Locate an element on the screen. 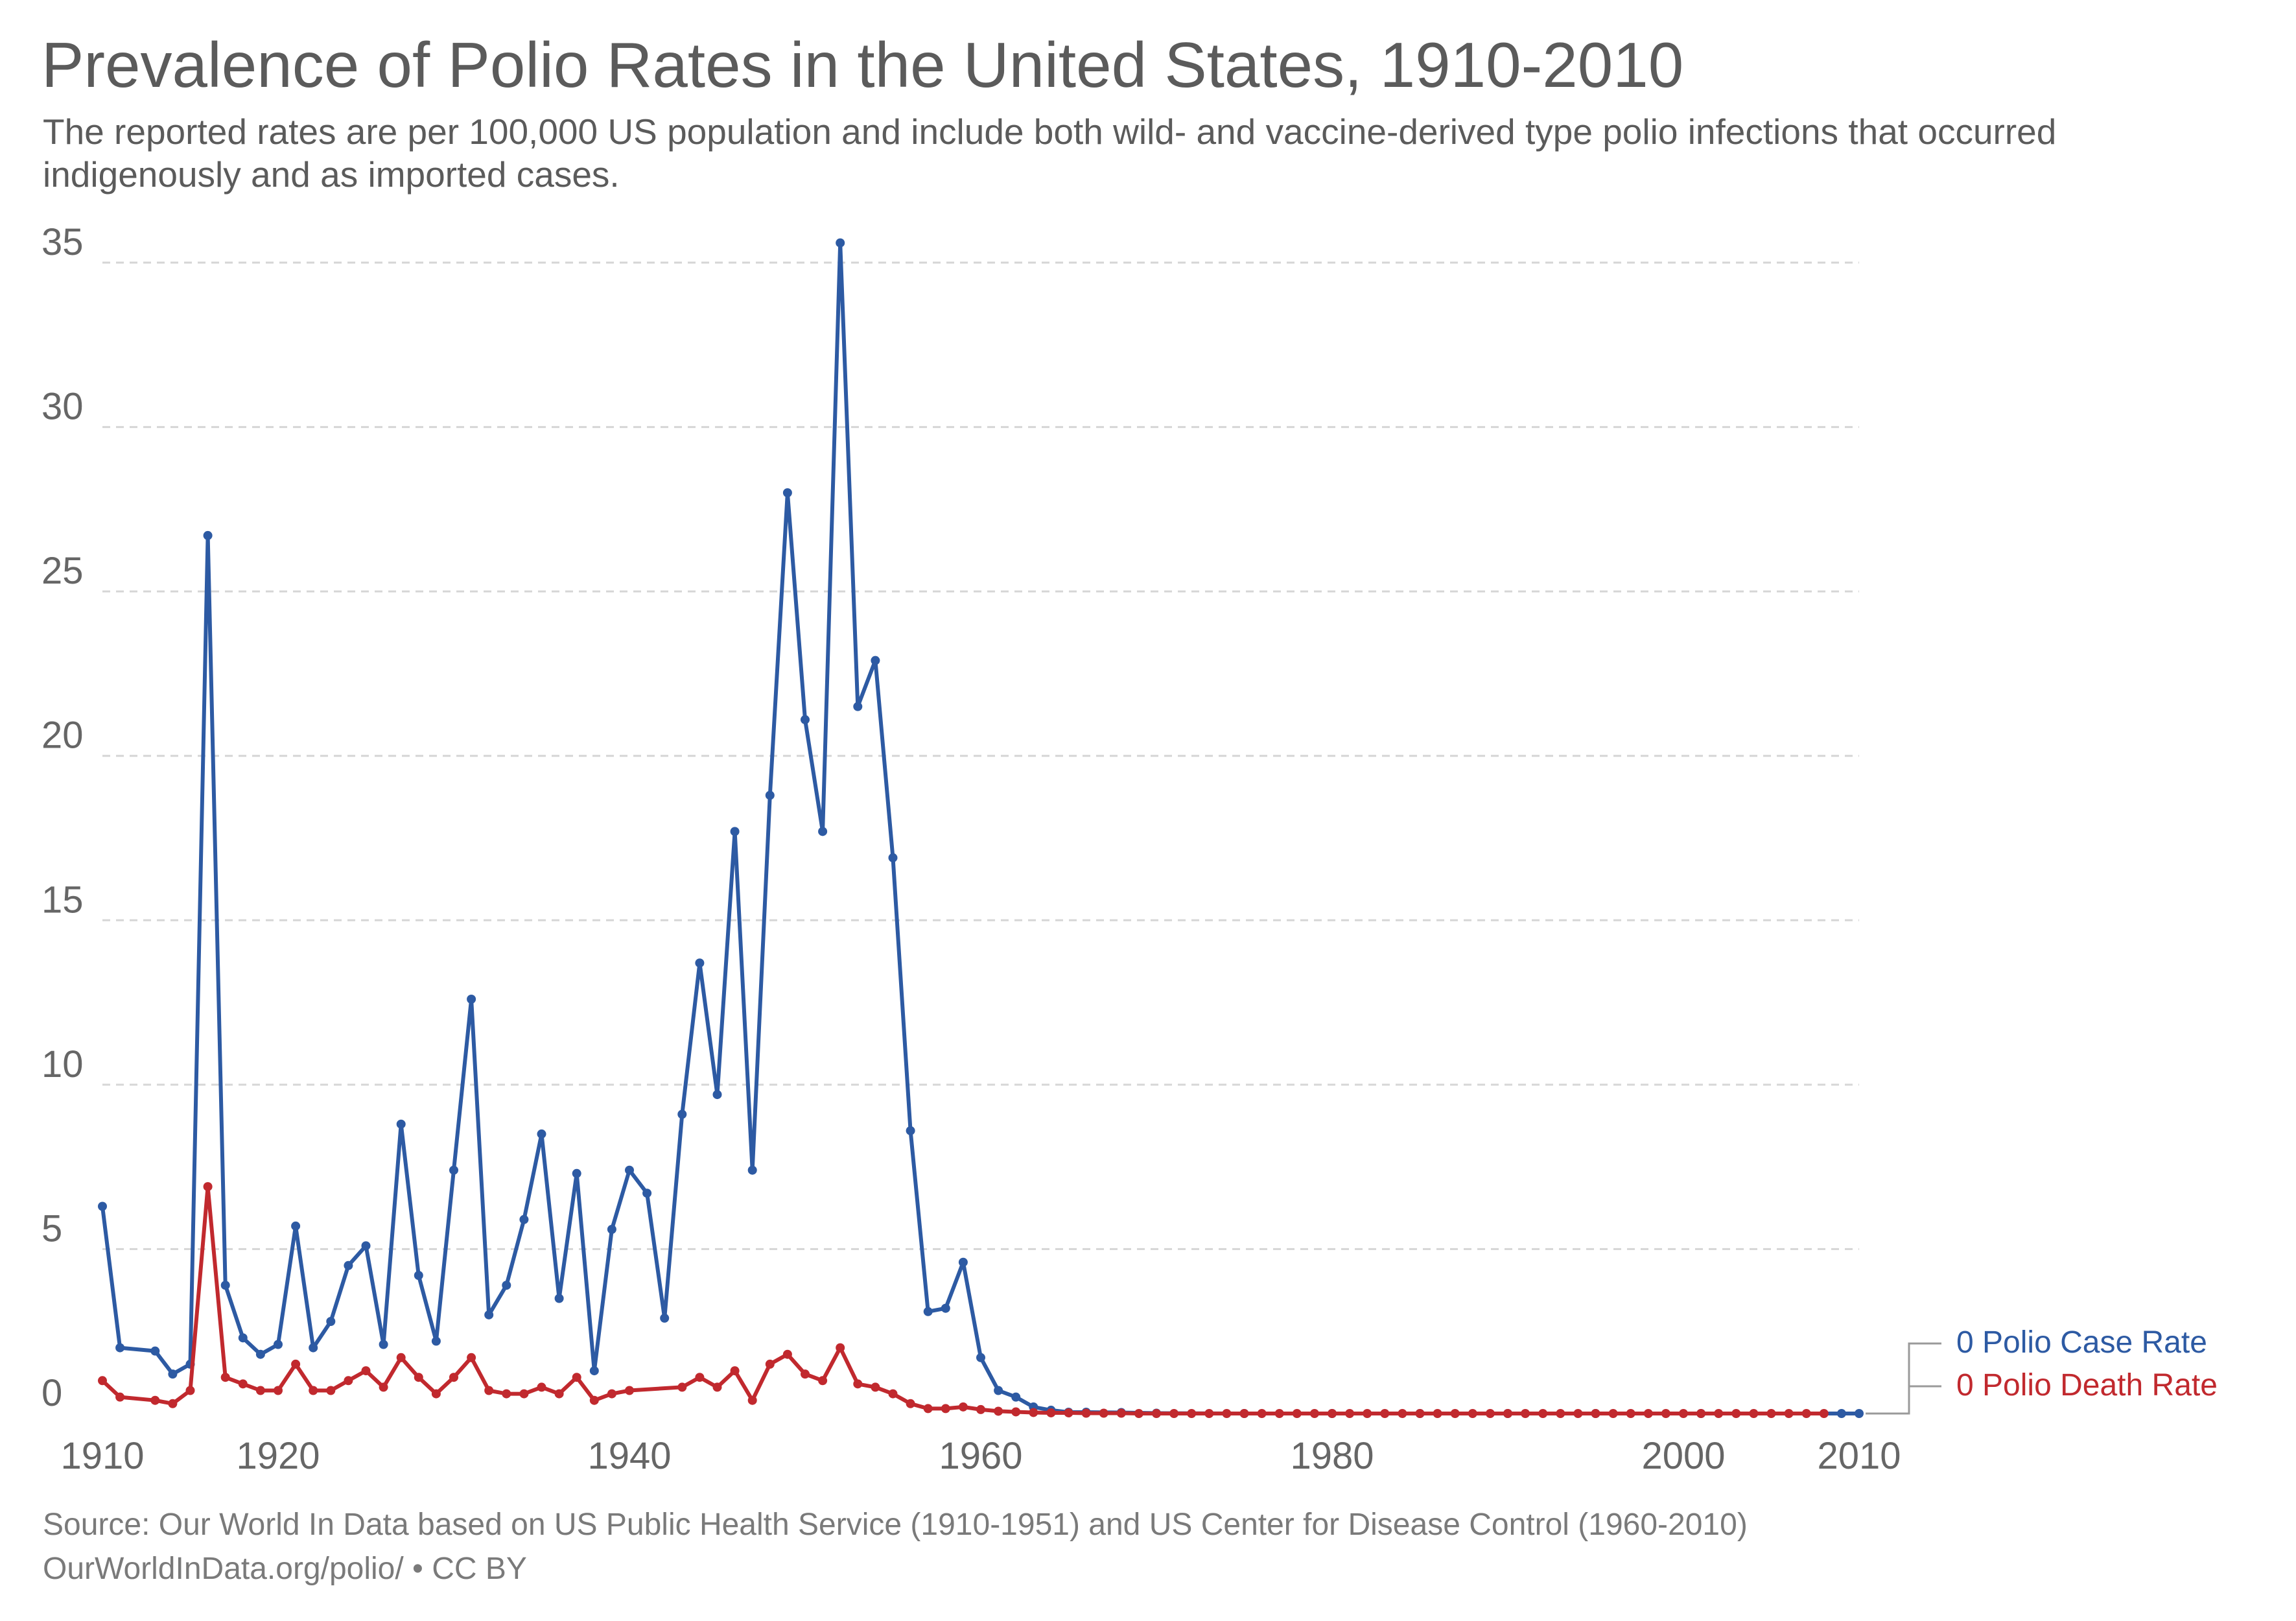 Image resolution: width=2296 pixels, height=1621 pixels. legend-label: 0 Polio Death Rate is located at coordinates (2087, 1385).